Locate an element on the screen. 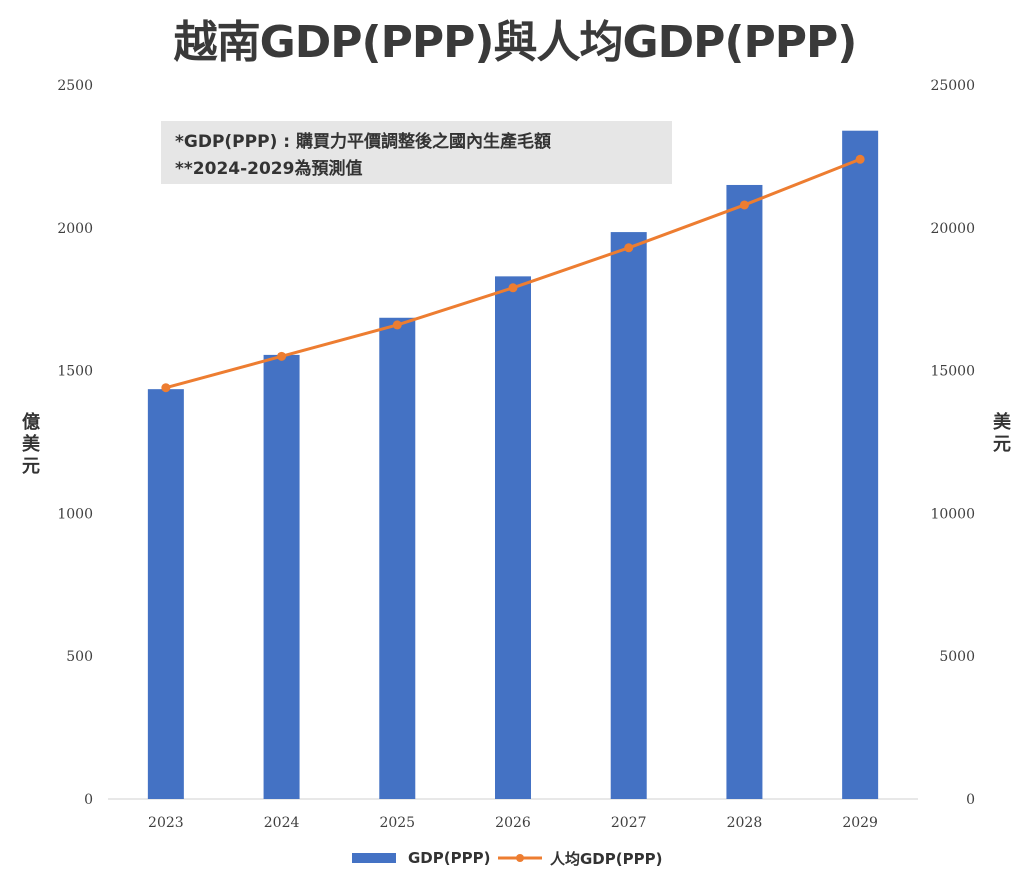  x-tick-label: 2026 is located at coordinates (513, 823).